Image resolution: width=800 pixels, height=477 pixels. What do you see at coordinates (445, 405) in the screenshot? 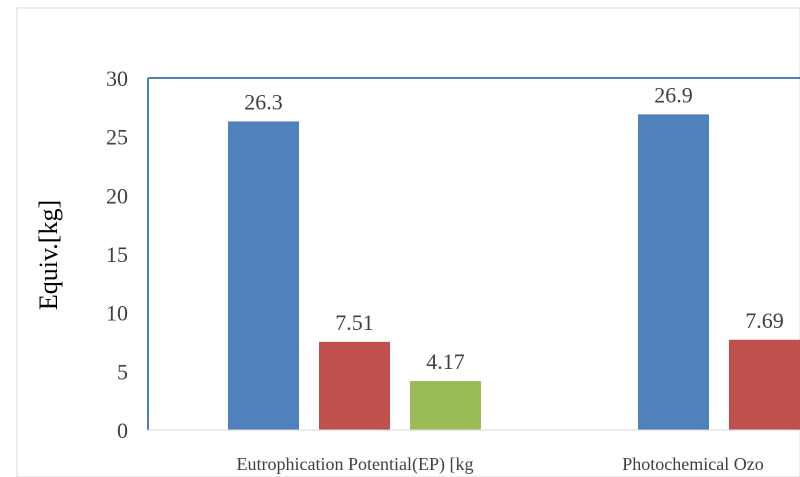
I see `bar-s2-c0` at bounding box center [445, 405].